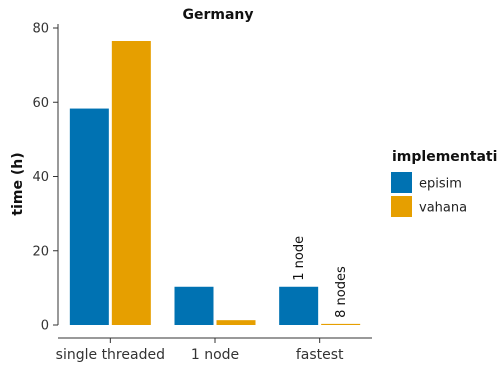 The image size is (498, 366). I want to click on legend-title: implementation, so click(445, 157).